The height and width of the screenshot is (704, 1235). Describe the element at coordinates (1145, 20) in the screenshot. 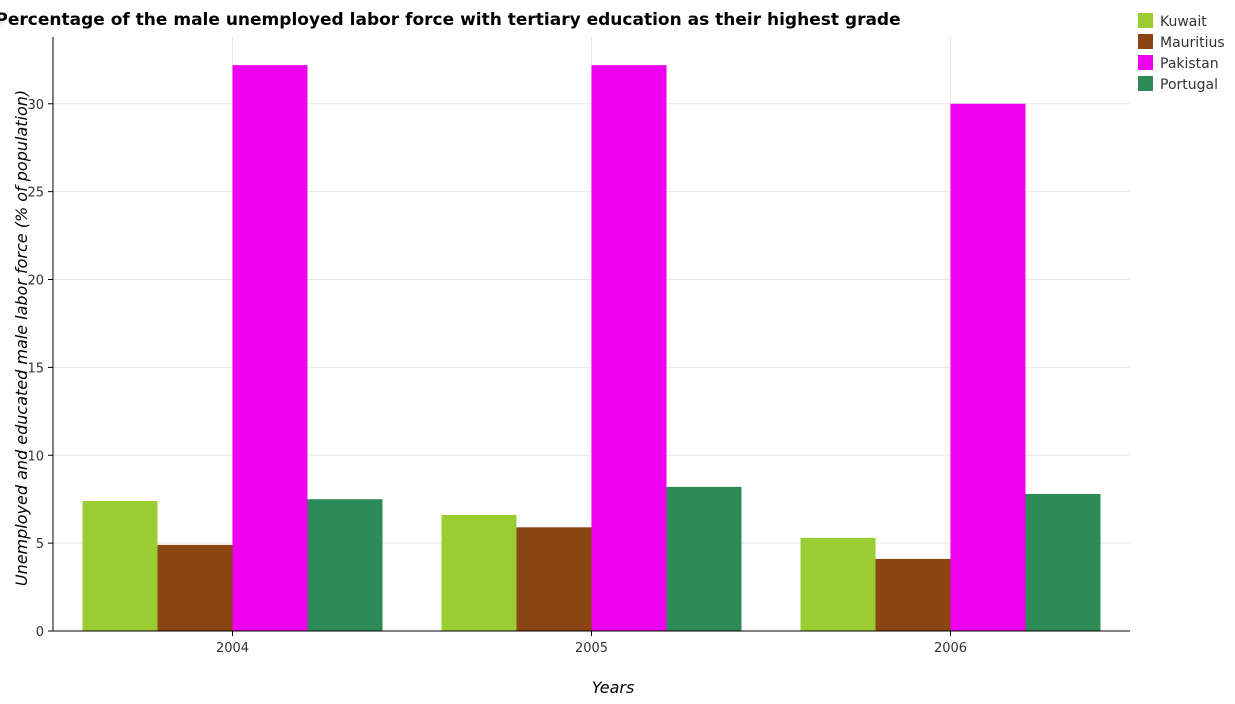

I see `legend-swatch-kuwait` at that location.